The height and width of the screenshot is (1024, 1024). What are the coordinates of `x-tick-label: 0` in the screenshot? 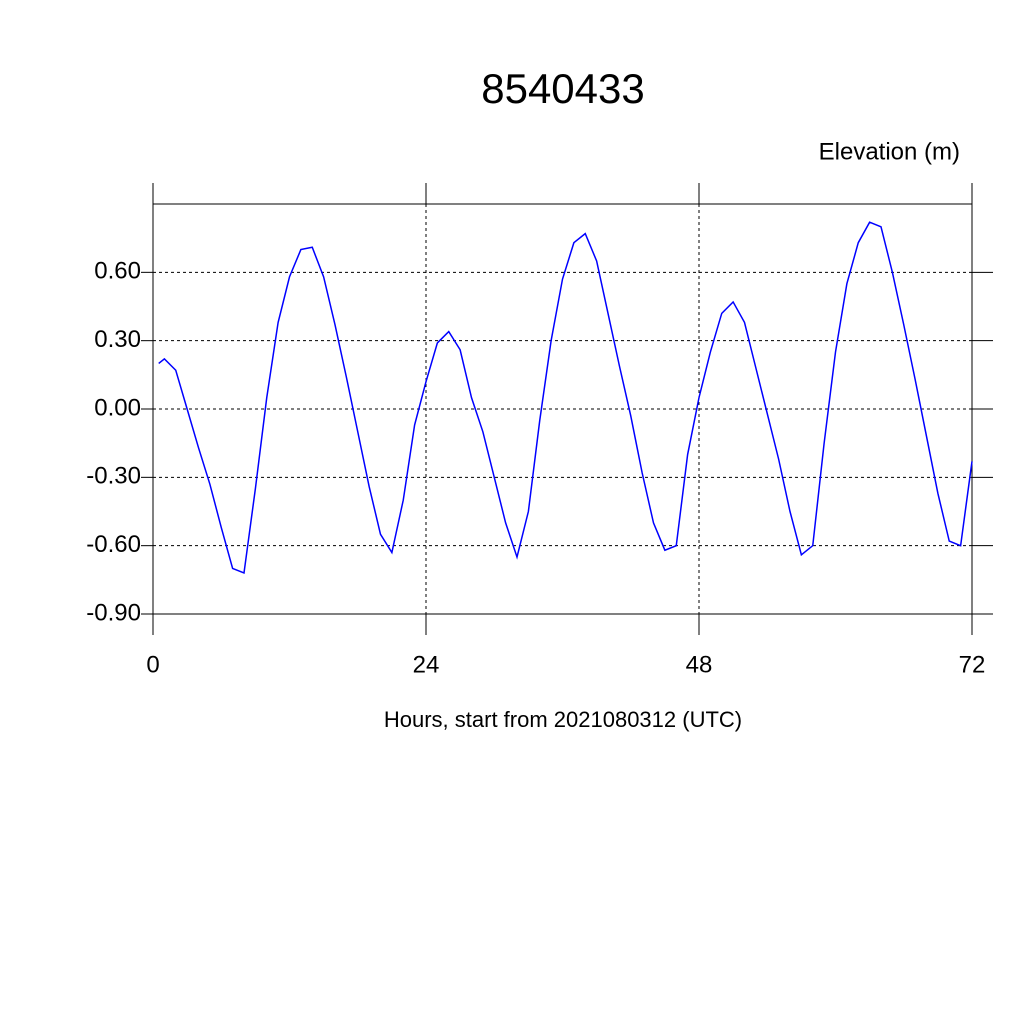 It's located at (152, 664).